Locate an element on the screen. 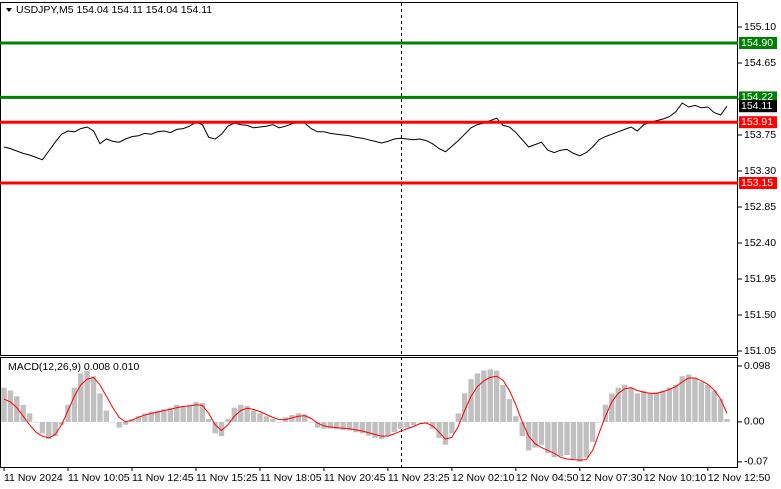 Image resolution: width=781 pixels, height=489 pixels. y-tick-label: 153.30 is located at coordinates (760, 171).